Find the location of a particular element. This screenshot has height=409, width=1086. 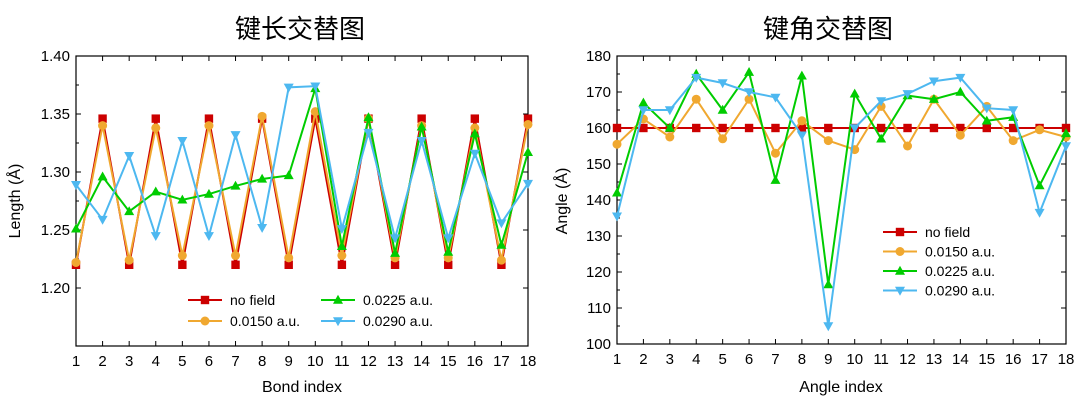

y-tick-label: 120 is located at coordinates (598, 272).